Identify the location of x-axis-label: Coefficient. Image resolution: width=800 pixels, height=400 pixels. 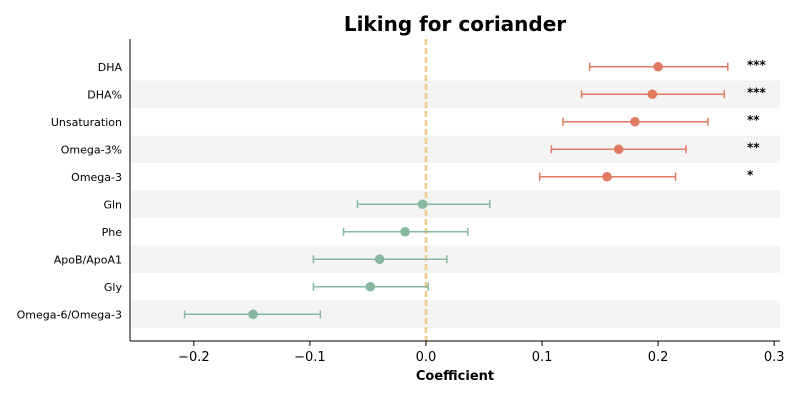
(455, 376).